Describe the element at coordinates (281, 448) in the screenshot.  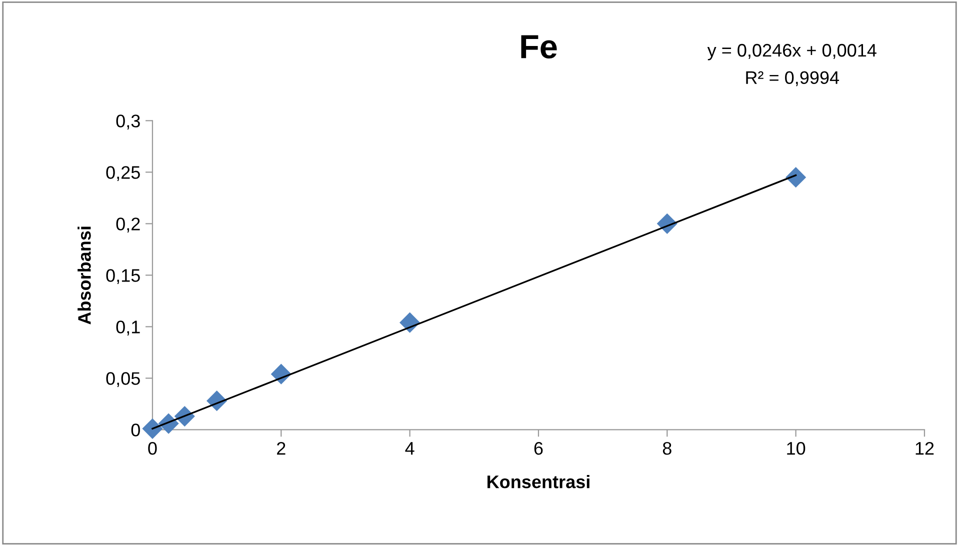
I see `x-tick-label: 2` at that location.